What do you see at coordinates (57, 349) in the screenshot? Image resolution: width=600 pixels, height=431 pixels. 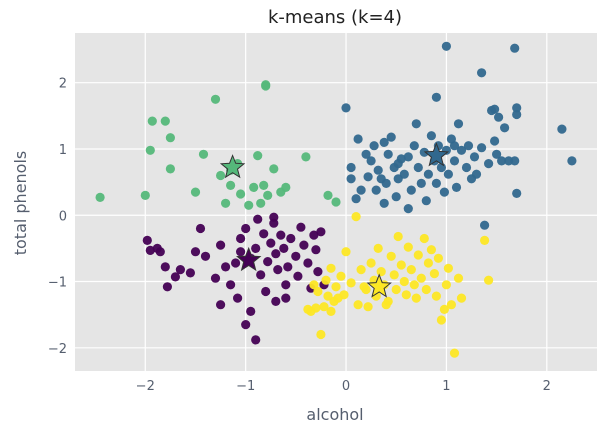 I see `y-tick-label: −2` at bounding box center [57, 349].